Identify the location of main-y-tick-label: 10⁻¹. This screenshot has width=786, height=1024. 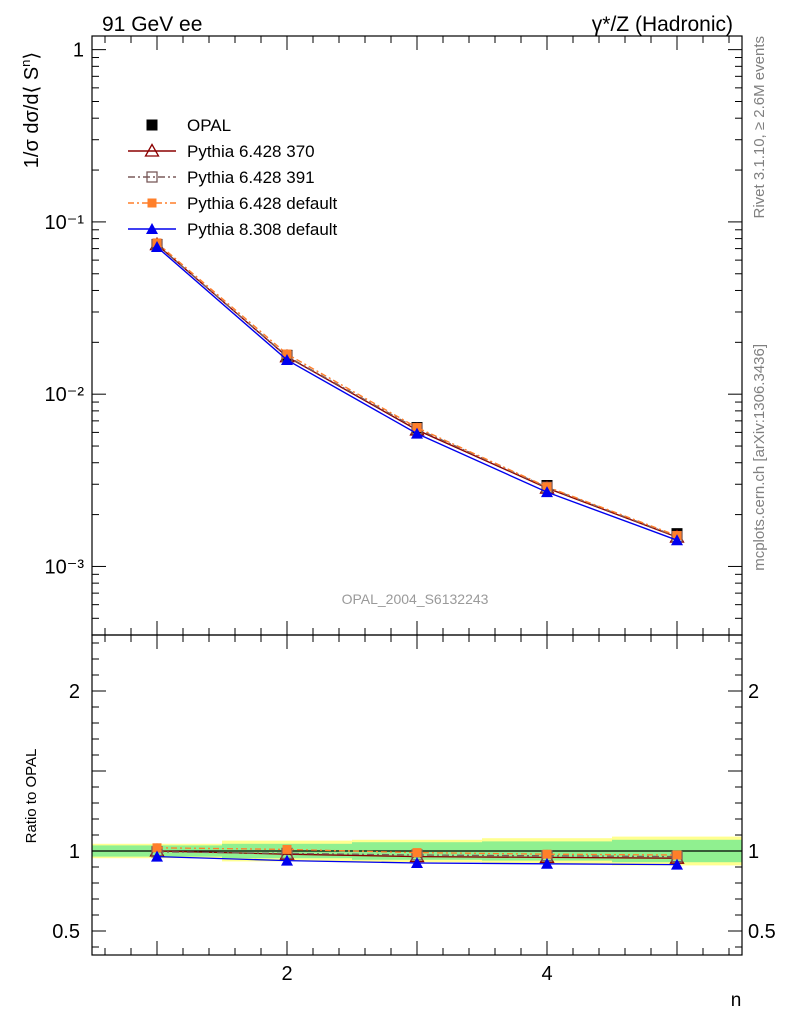
(65, 223).